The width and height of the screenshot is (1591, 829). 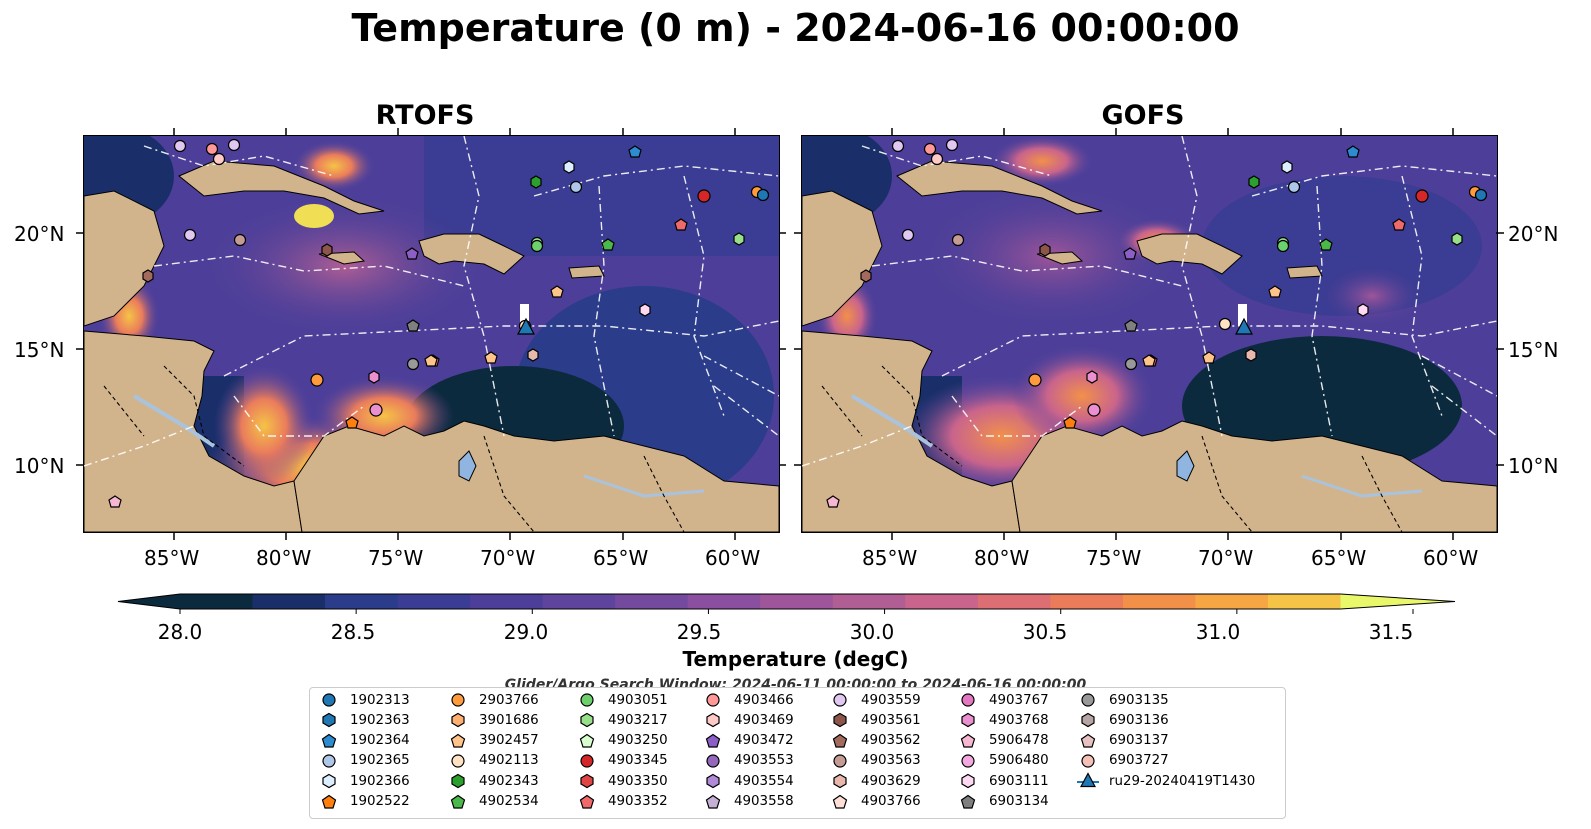 I want to click on legend-item-label: 5906478, so click(x=1019, y=741).